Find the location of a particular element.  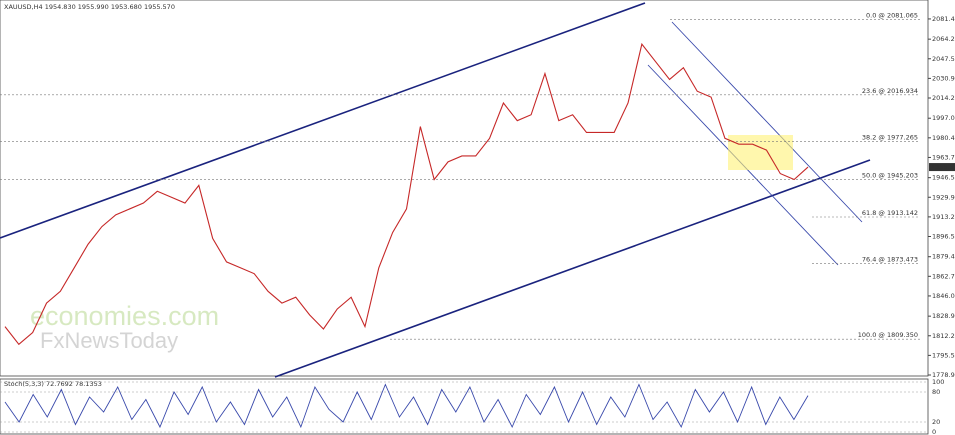

last-price-label: 1955.57 is located at coordinates (943, 167).